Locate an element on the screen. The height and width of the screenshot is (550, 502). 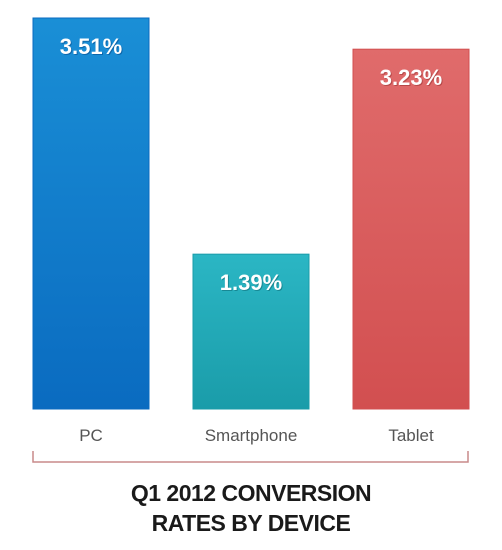
value-label-shadow-smartphone: 1.39% is located at coordinates (252, 283).